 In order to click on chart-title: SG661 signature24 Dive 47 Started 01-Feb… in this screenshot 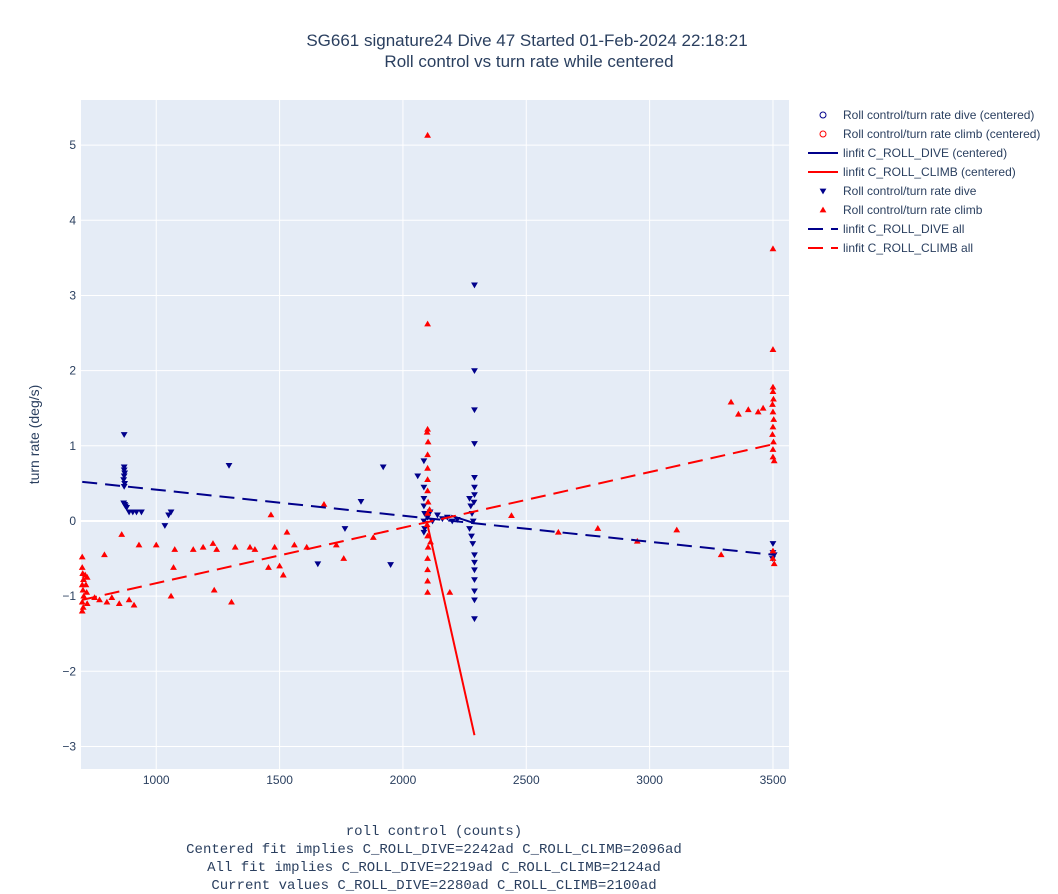, I will do `click(526, 40)`.